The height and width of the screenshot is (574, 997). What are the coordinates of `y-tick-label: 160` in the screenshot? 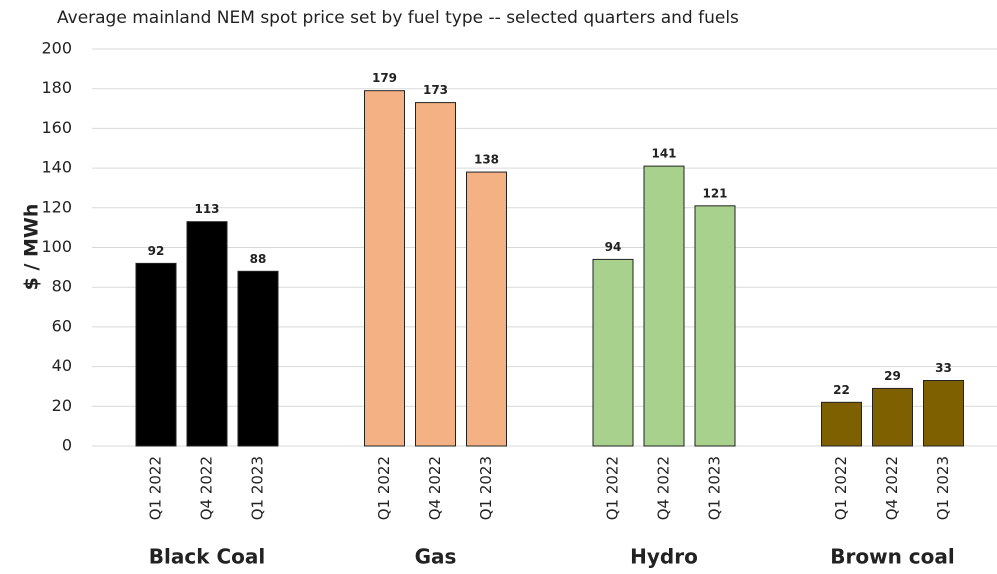 It's located at (56, 127).